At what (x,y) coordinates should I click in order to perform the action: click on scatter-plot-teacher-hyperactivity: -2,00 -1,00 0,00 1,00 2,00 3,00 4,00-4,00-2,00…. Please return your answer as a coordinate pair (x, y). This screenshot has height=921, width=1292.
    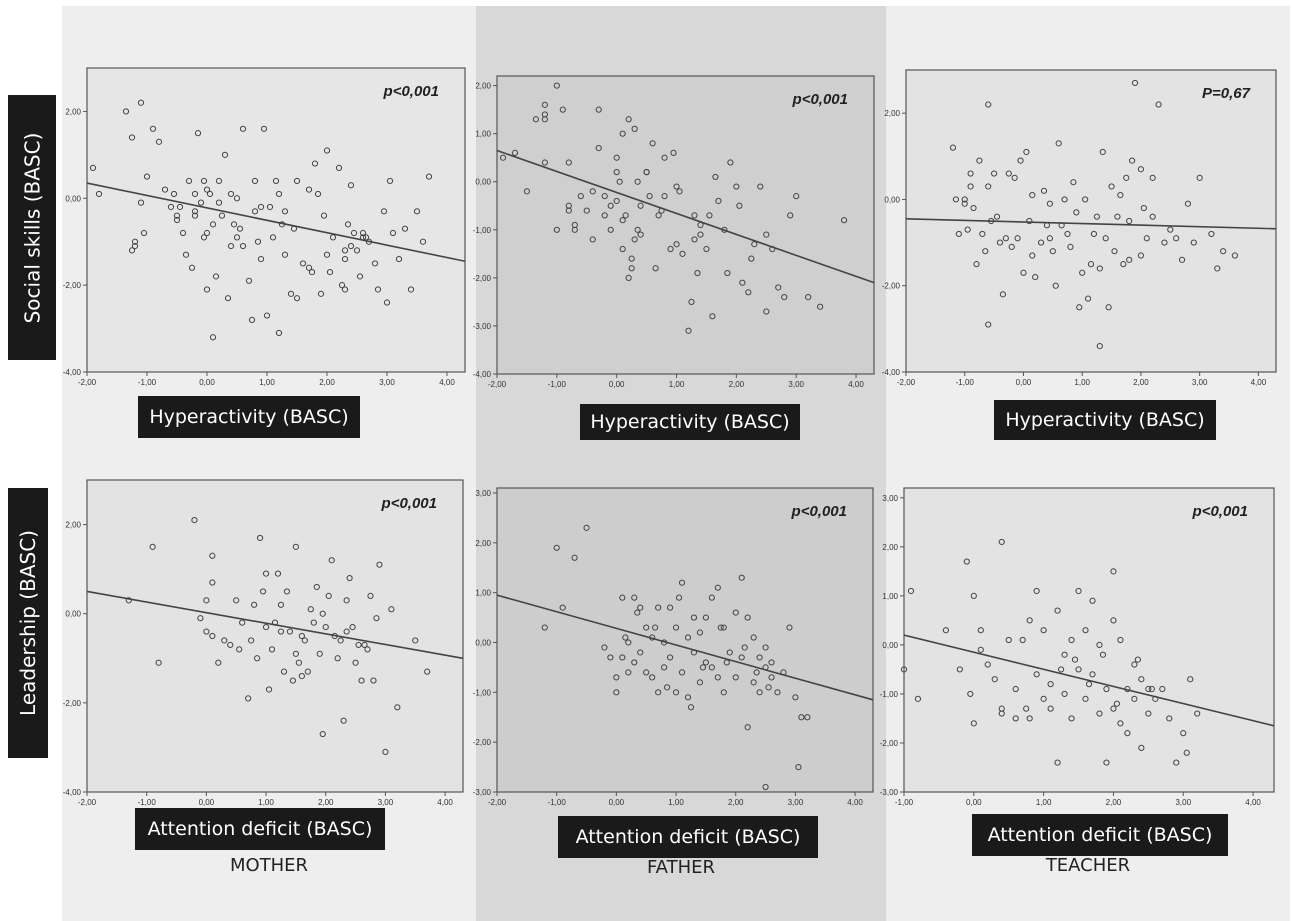
    Looking at the image, I should click on (1079, 228).